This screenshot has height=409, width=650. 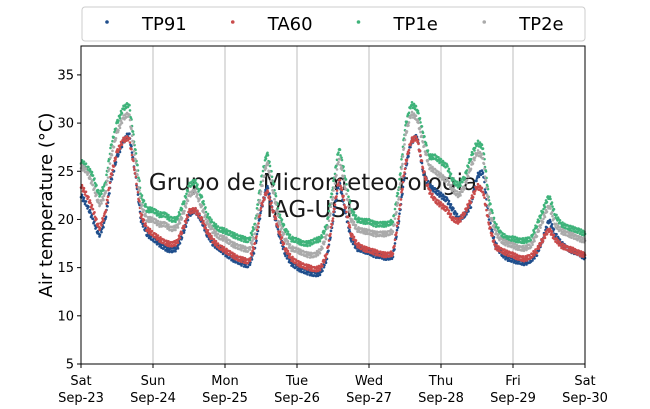 I want to click on y-tick-label: 35, so click(x=65, y=75).